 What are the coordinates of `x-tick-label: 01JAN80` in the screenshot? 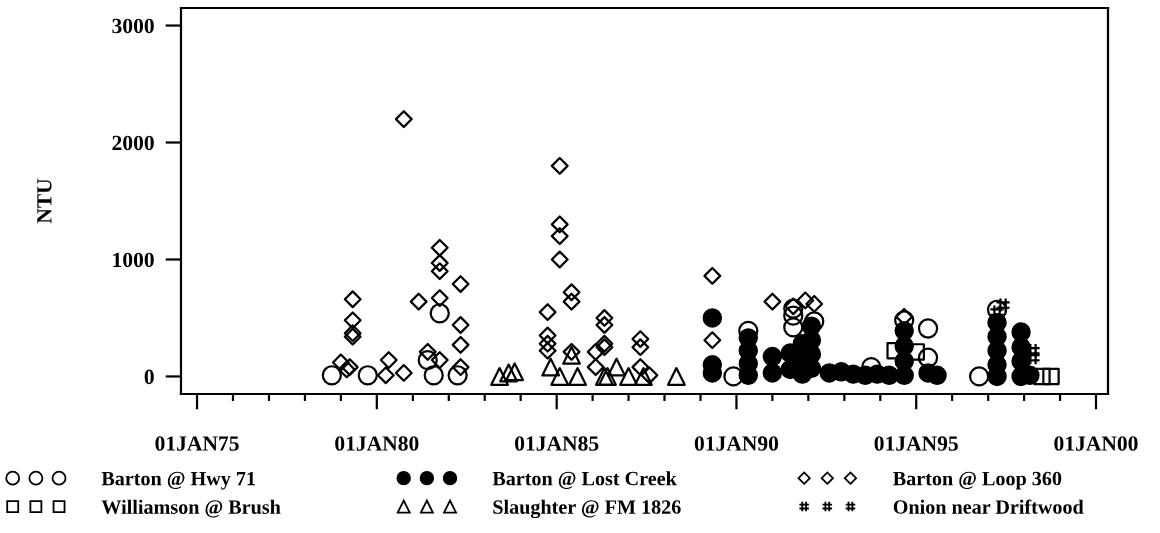 It's located at (377, 443).